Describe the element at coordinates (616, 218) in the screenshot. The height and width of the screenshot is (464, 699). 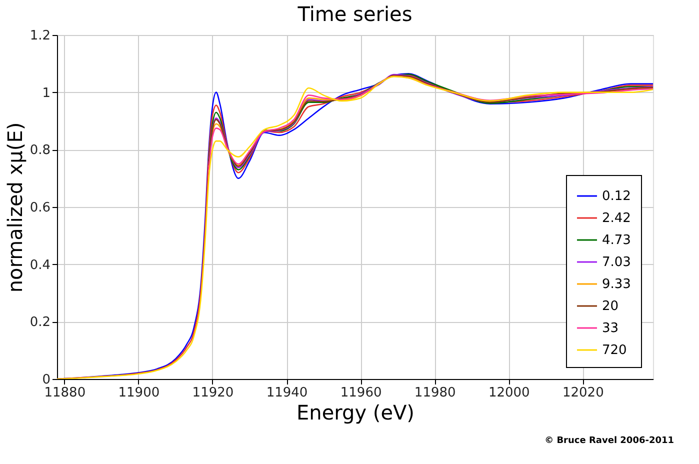
I see `legend-label: 2.42` at that location.